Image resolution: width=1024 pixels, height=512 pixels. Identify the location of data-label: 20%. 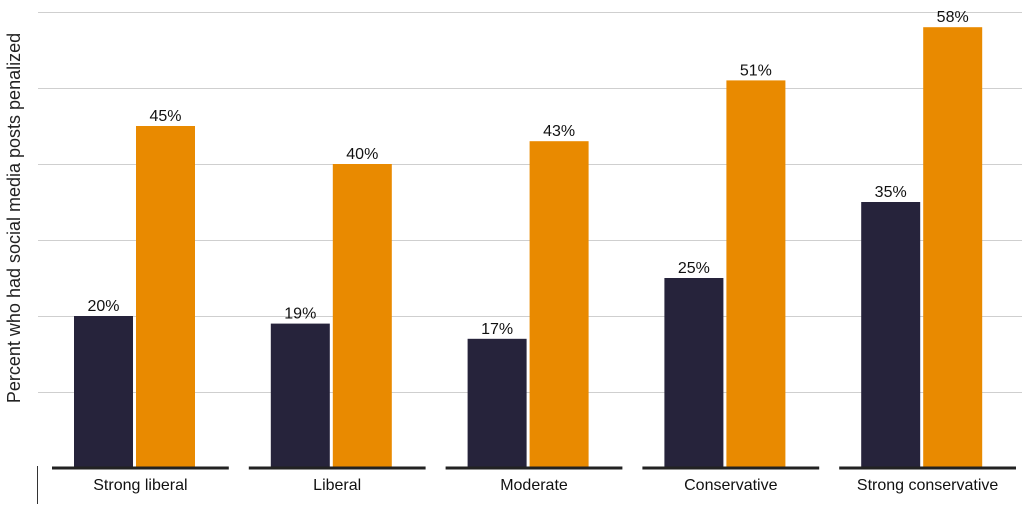
(103, 306).